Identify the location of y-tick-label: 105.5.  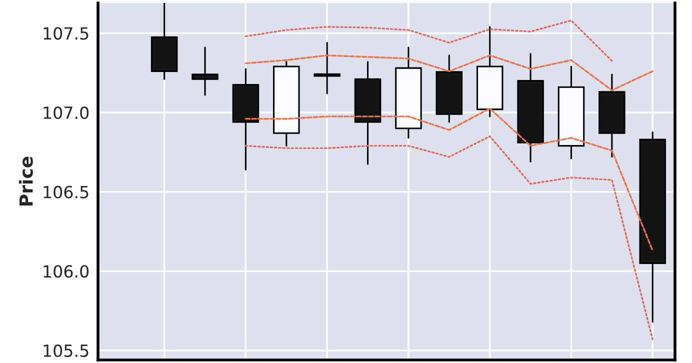
(66, 351).